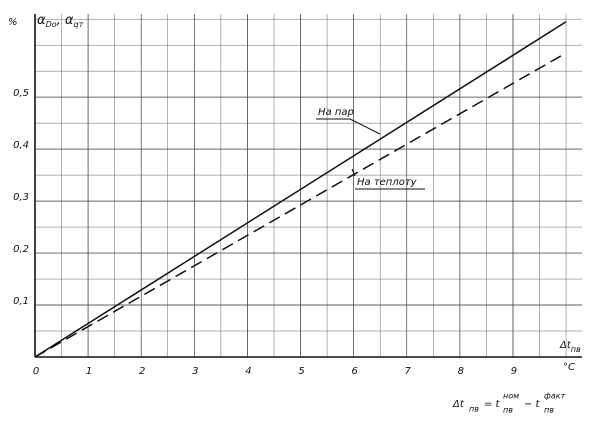  I want to click on x-tick-label: 0, so click(36, 371).